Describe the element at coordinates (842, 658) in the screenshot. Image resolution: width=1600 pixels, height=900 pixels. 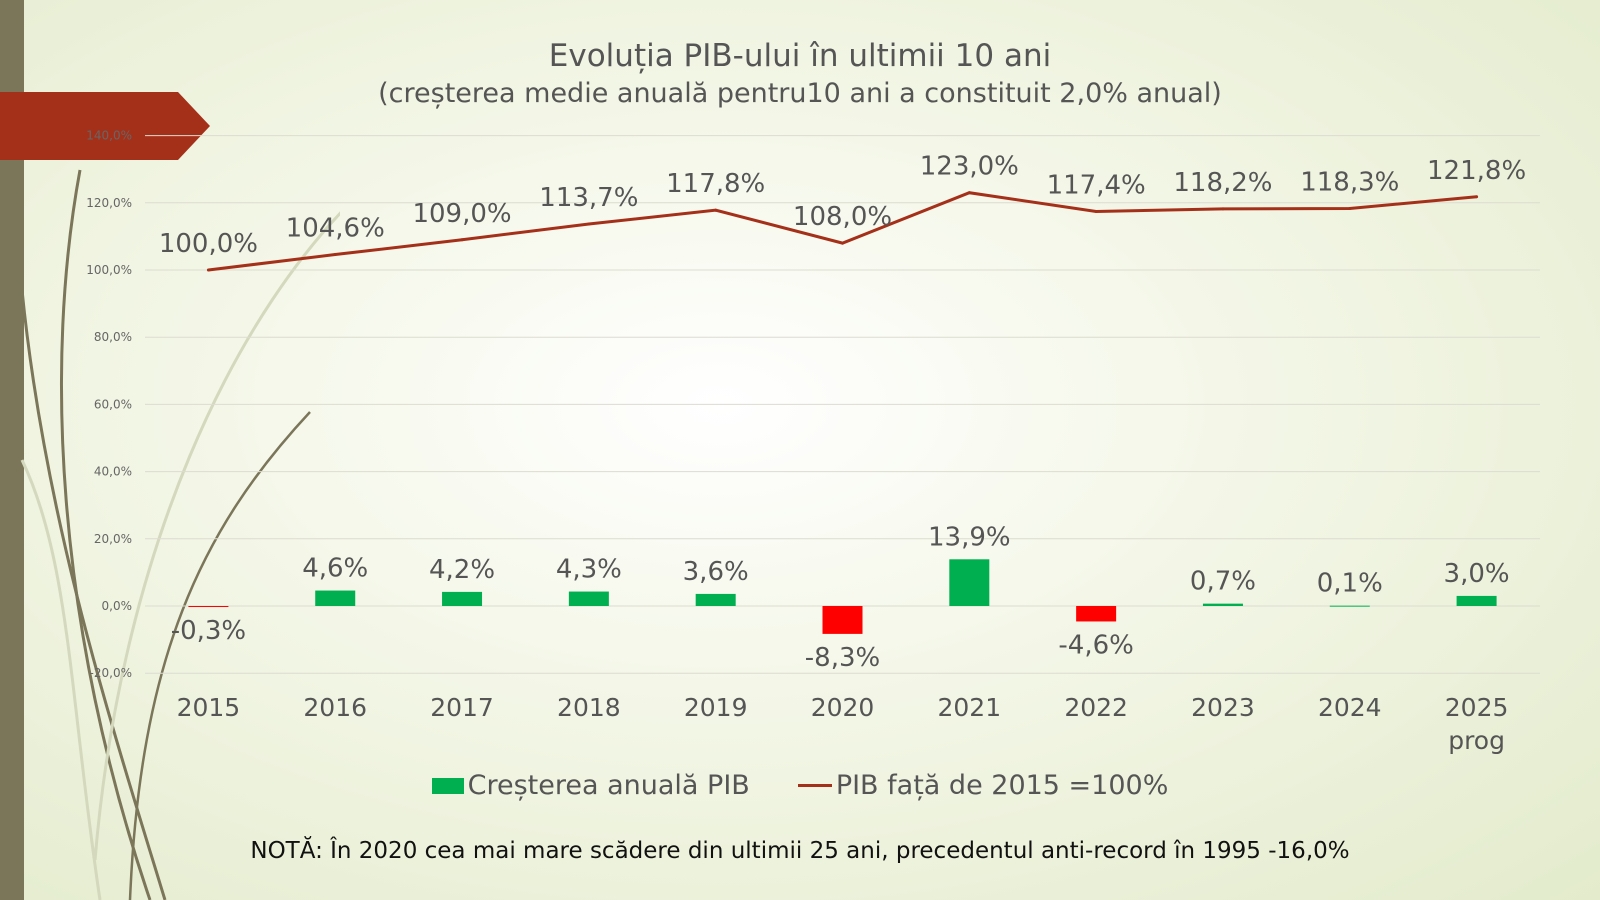
I see `bar-data-label: -8,3%` at that location.